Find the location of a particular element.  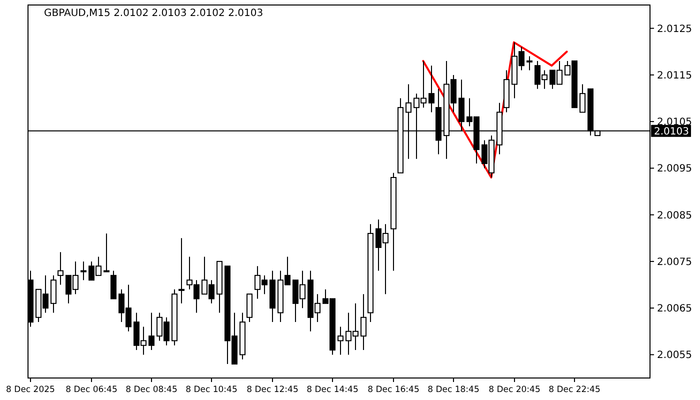

y-tick-label: 2.0115 is located at coordinates (674, 76).